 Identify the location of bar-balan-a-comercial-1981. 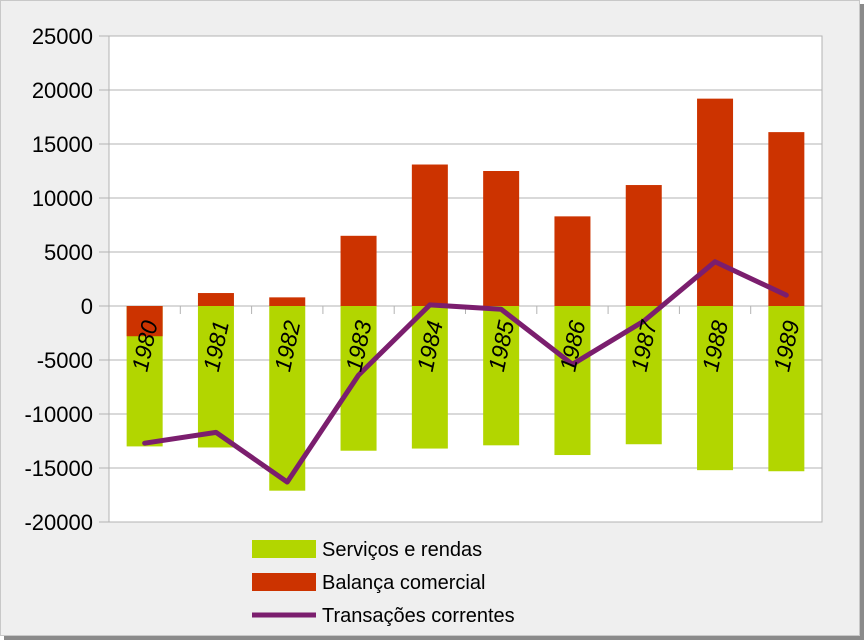
(215, 299).